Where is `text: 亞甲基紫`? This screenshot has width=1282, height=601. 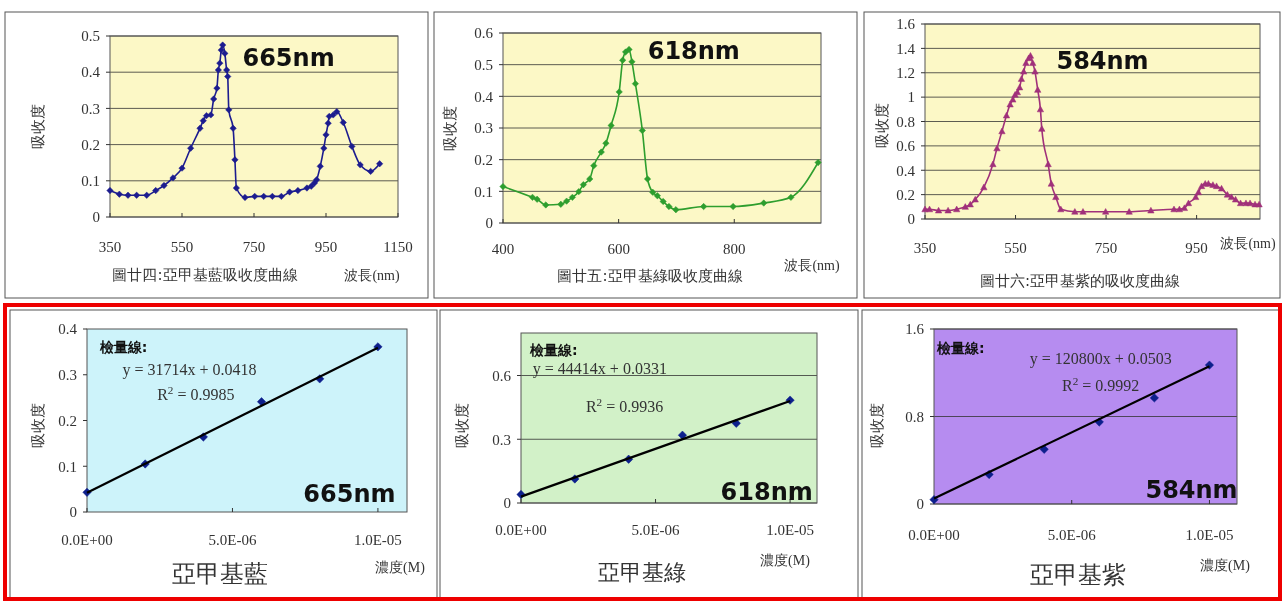 text: 亞甲基紫 is located at coordinates (1078, 575).